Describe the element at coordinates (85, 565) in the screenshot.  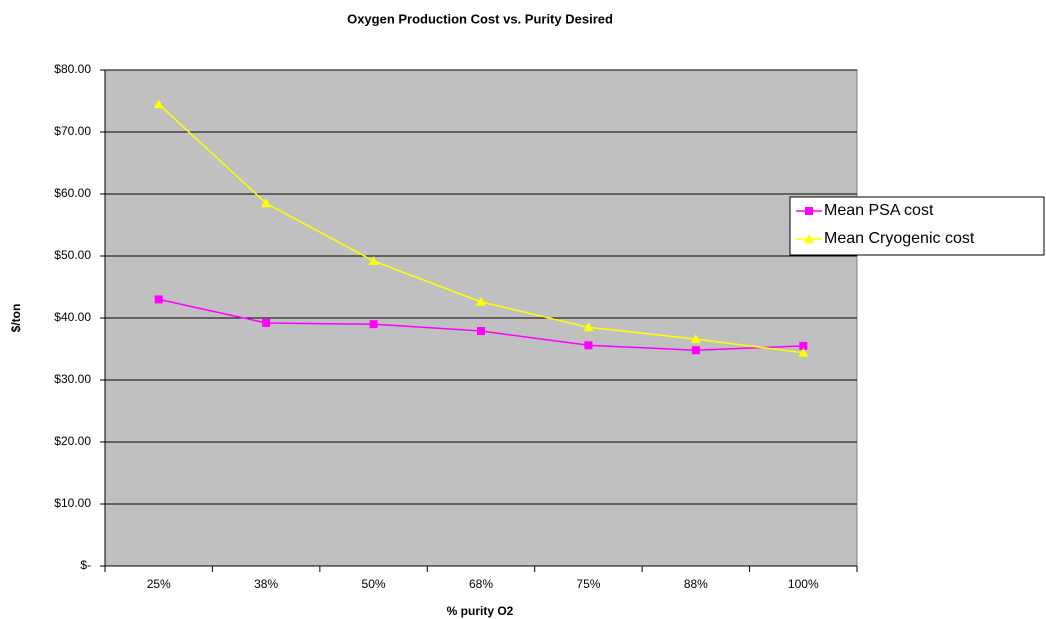
I see `y-tick-label: $-` at that location.